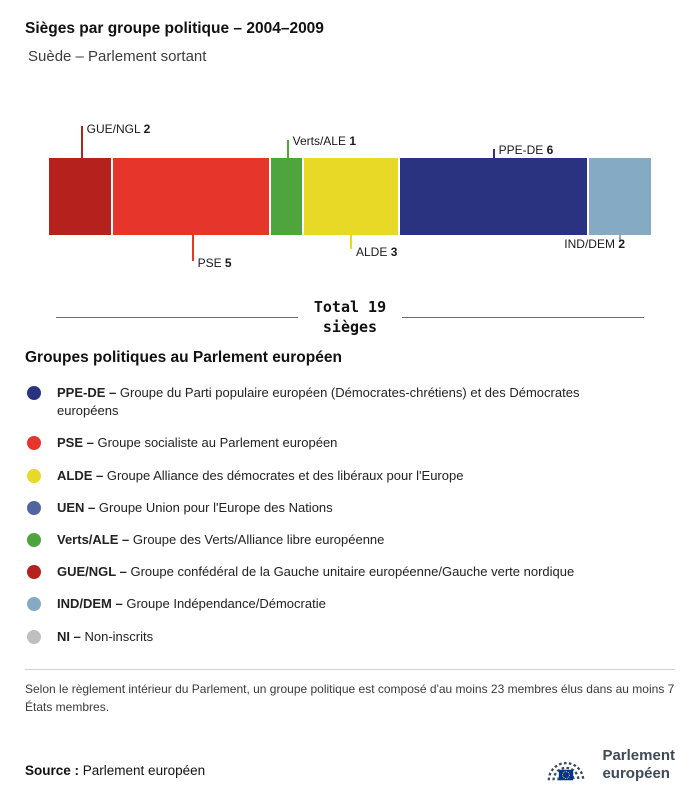 This screenshot has height=804, width=700. Describe the element at coordinates (288, 196) in the screenshot. I see `bar-segment-verts-ale` at that location.